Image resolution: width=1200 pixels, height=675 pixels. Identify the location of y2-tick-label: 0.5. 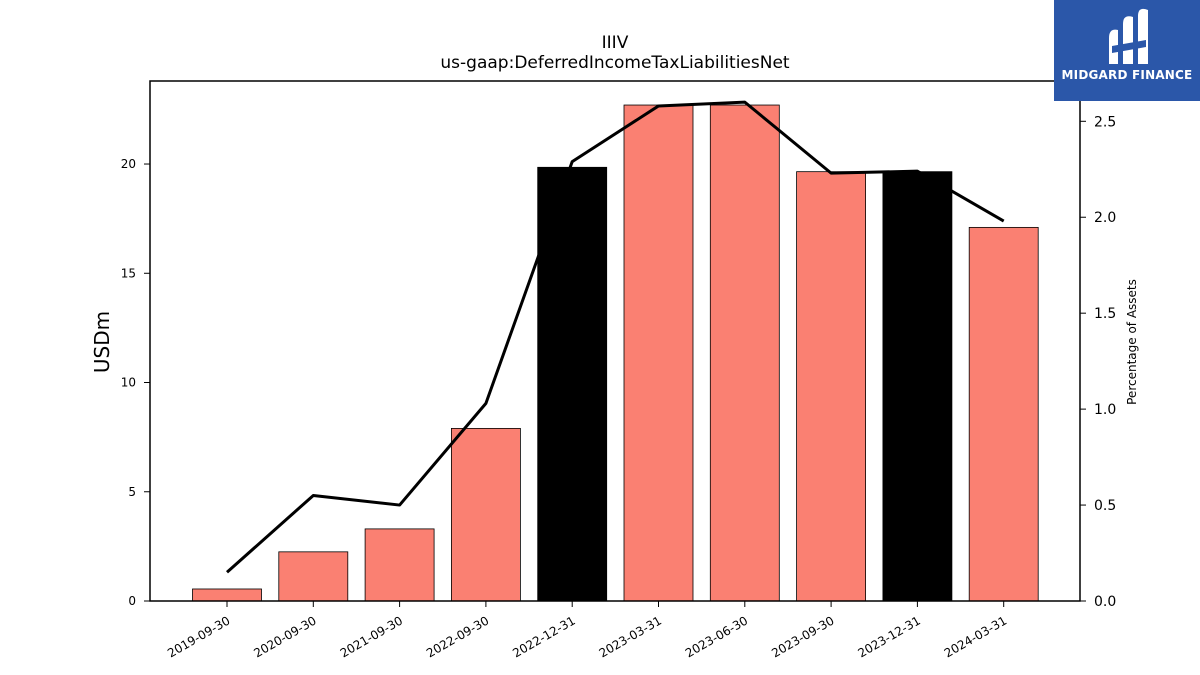
(1105, 506).